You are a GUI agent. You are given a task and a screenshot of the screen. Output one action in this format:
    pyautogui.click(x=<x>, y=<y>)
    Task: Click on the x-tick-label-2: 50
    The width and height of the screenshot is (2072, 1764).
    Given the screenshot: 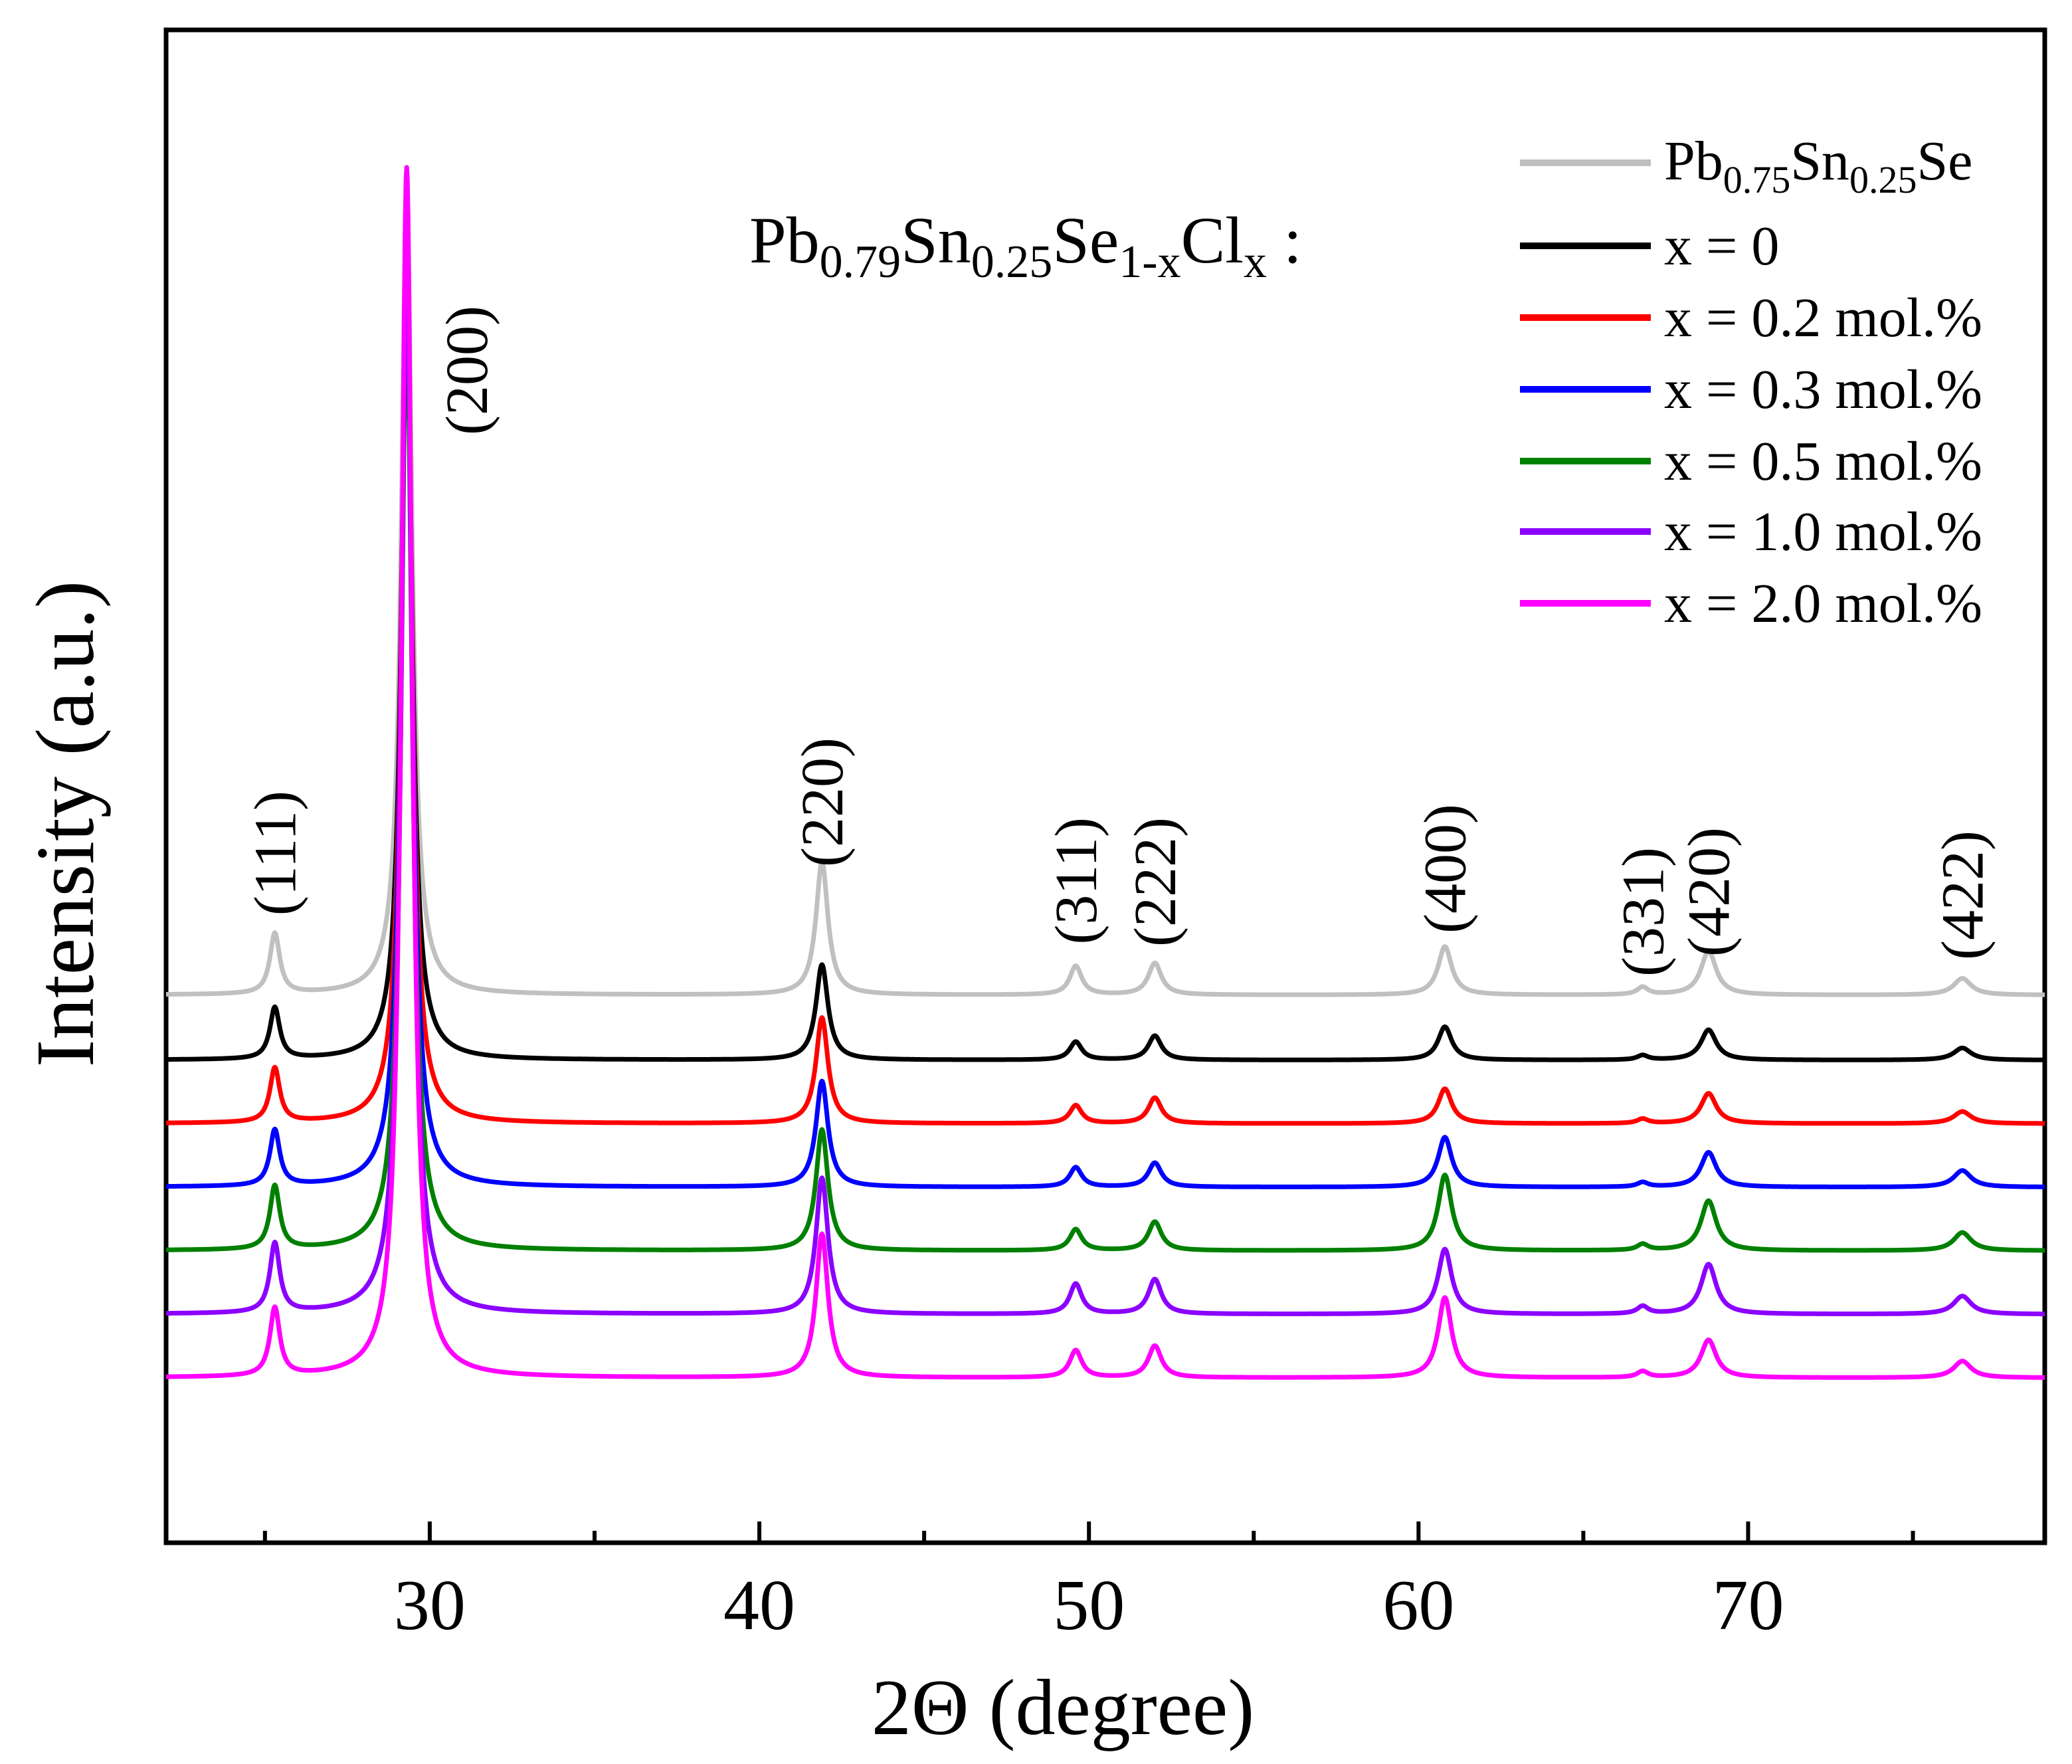 What is the action you would take?
    pyautogui.click(x=1089, y=1605)
    